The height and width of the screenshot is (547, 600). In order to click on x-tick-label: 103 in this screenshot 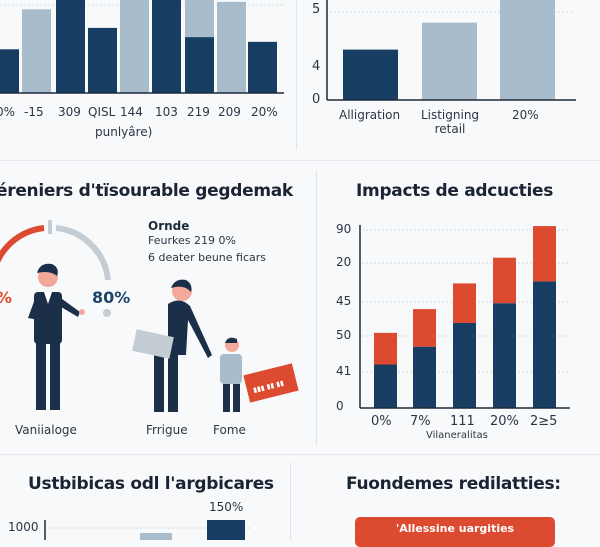, I will do `click(166, 112)`.